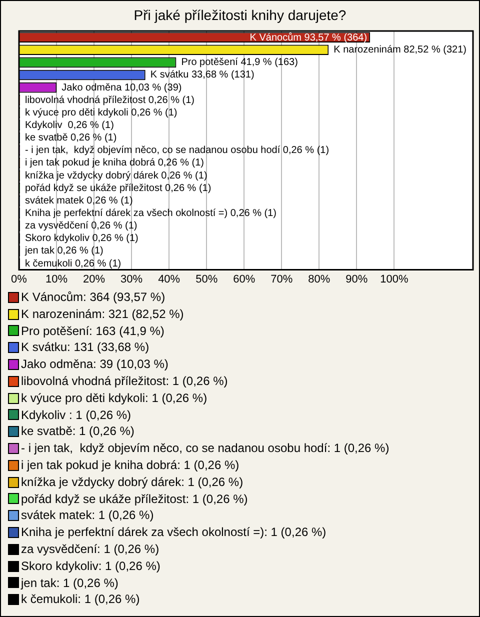  Describe the element at coordinates (174, 532) in the screenshot. I see `text: Kniha je perfektní dárek za všech okolností =): 1 (0,26 %)` at that location.